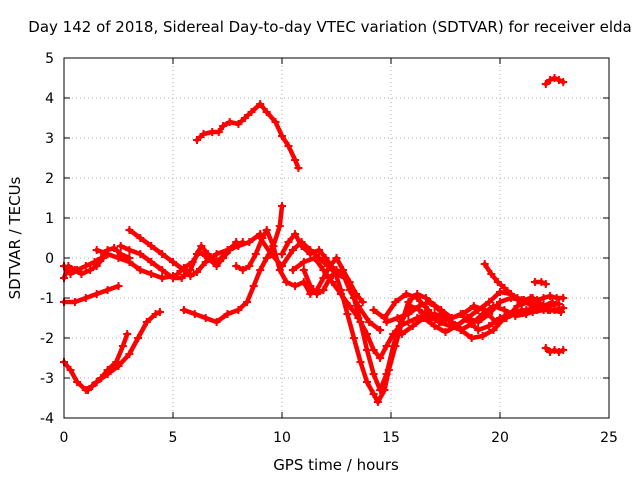 Image resolution: width=640 pixels, height=480 pixels. I want to click on y-tick-label: -2, so click(47, 339).